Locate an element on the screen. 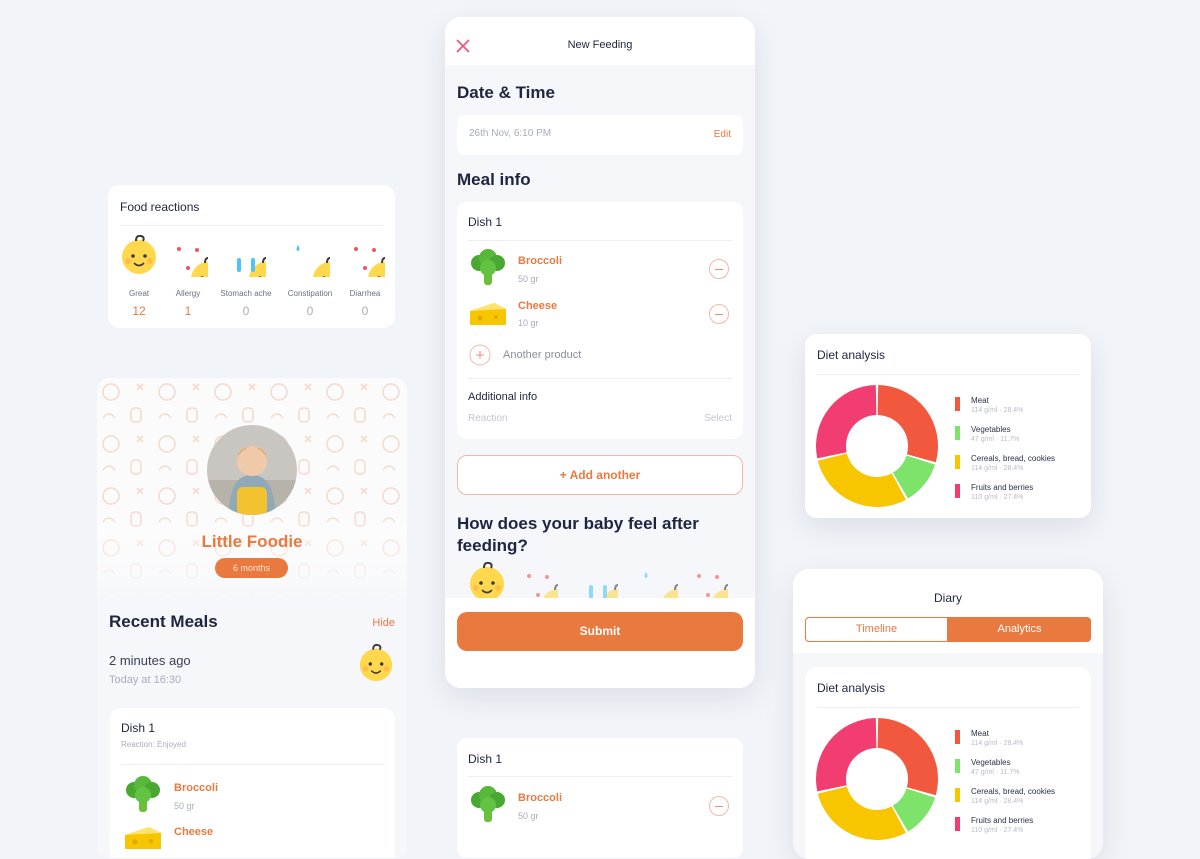 This screenshot has width=1200, height=859. reaction-name: Diarrhea is located at coordinates (365, 293).